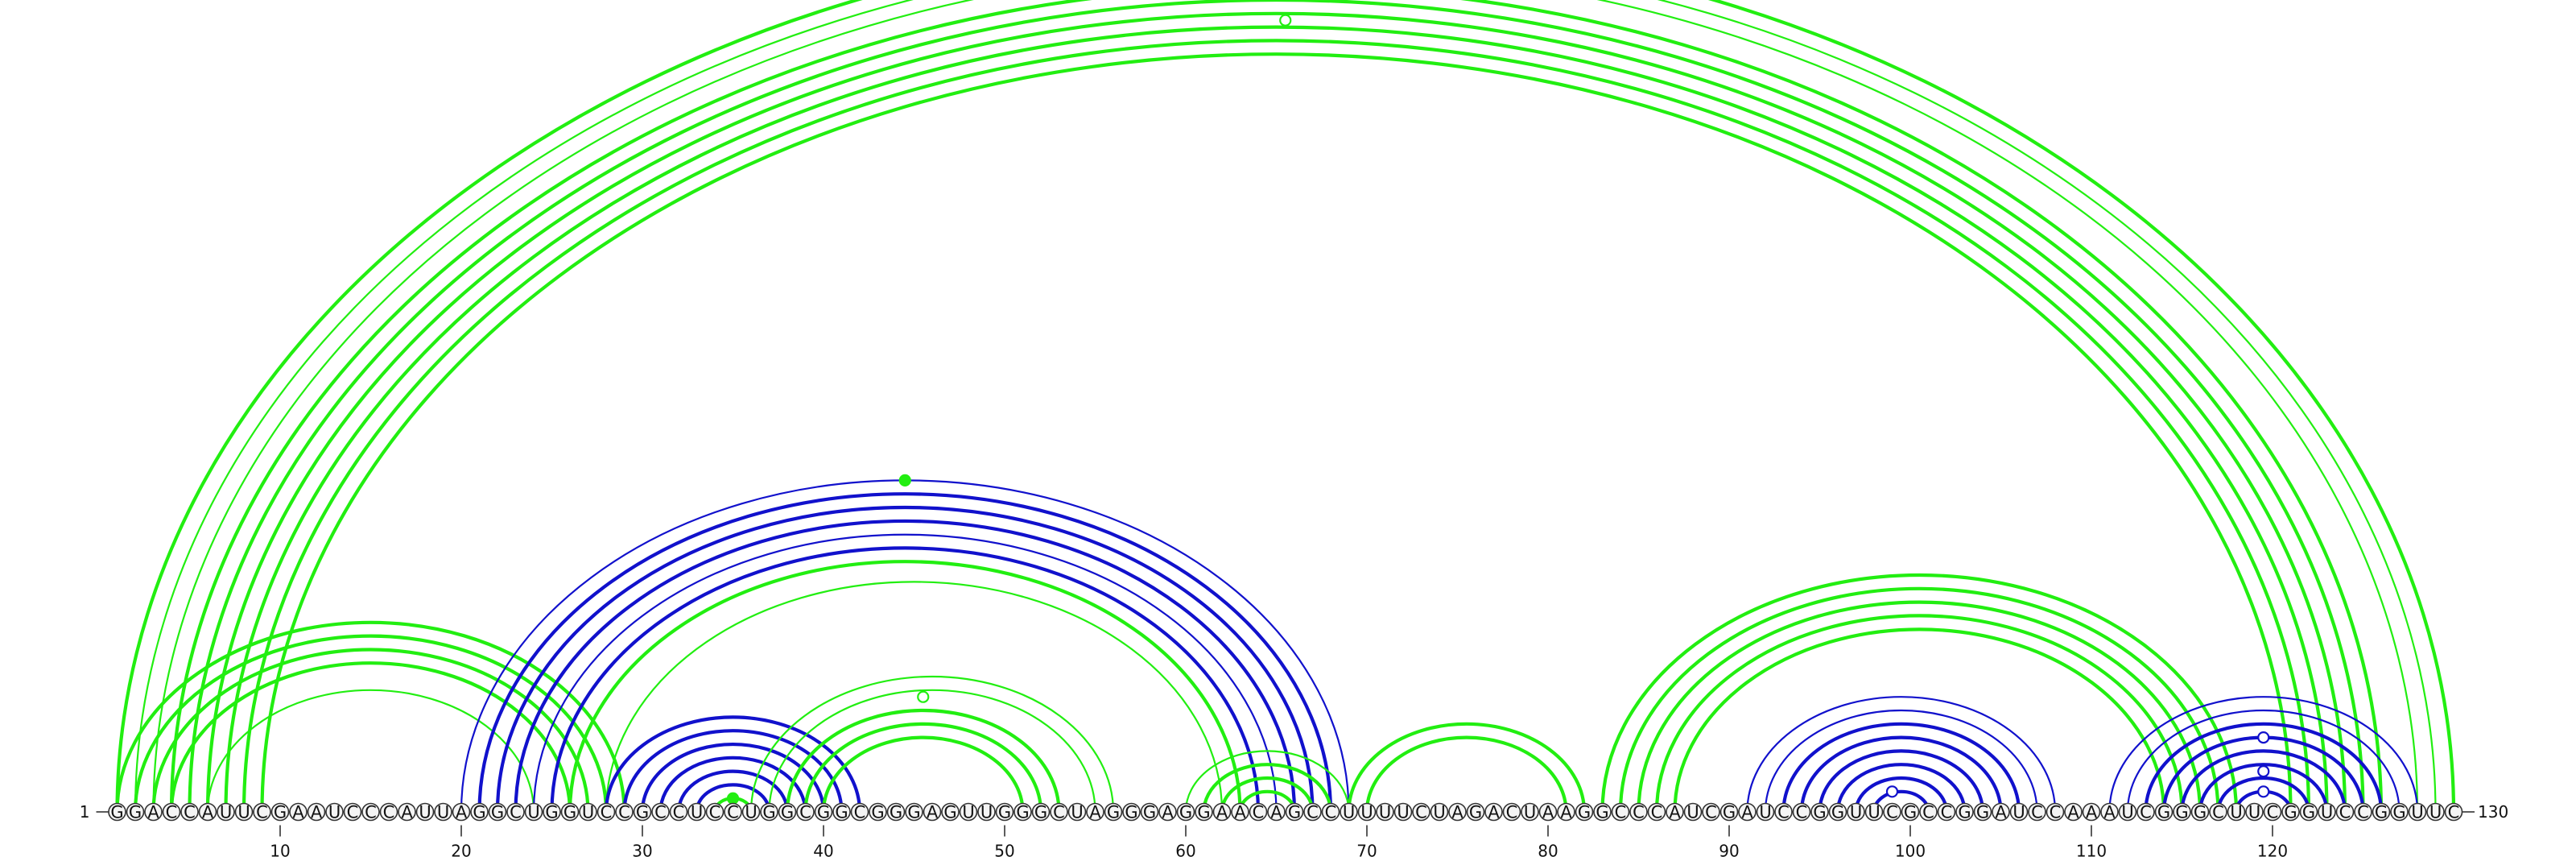  I want to click on ticks-layer: 10 20 30 40 50 60 70 80 90 100 110 120, so click(1279, 841).